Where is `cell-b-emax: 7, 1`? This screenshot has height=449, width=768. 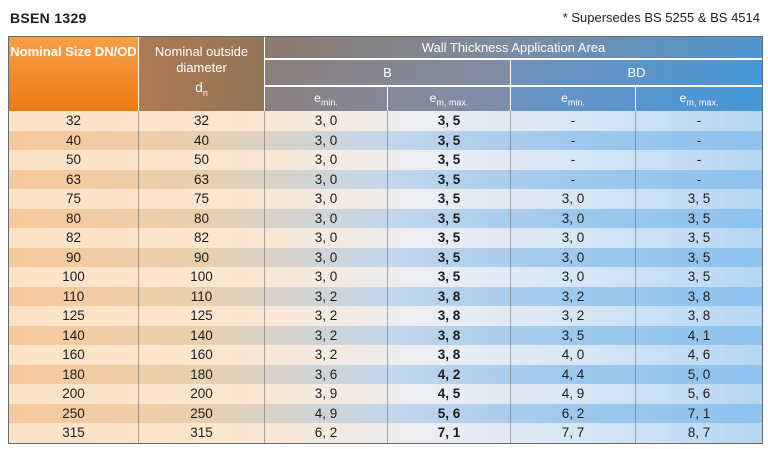
cell-b-emax: 7, 1 is located at coordinates (449, 433).